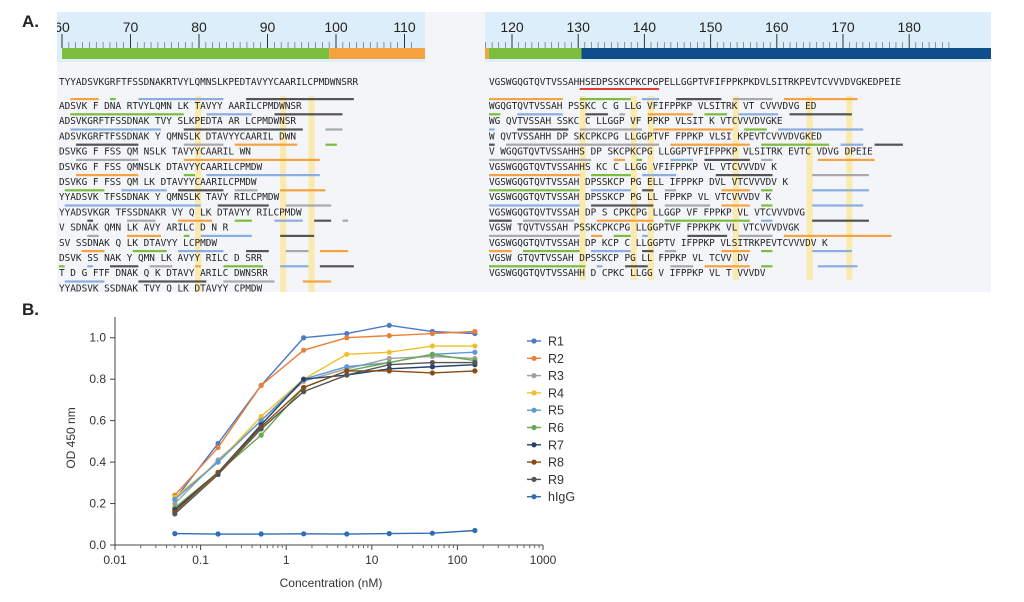 The image size is (1024, 602). I want to click on left-peptide-row: DSVKG F FSS QMNSLK DTAVYYCAARILCPMDW, so click(161, 167).